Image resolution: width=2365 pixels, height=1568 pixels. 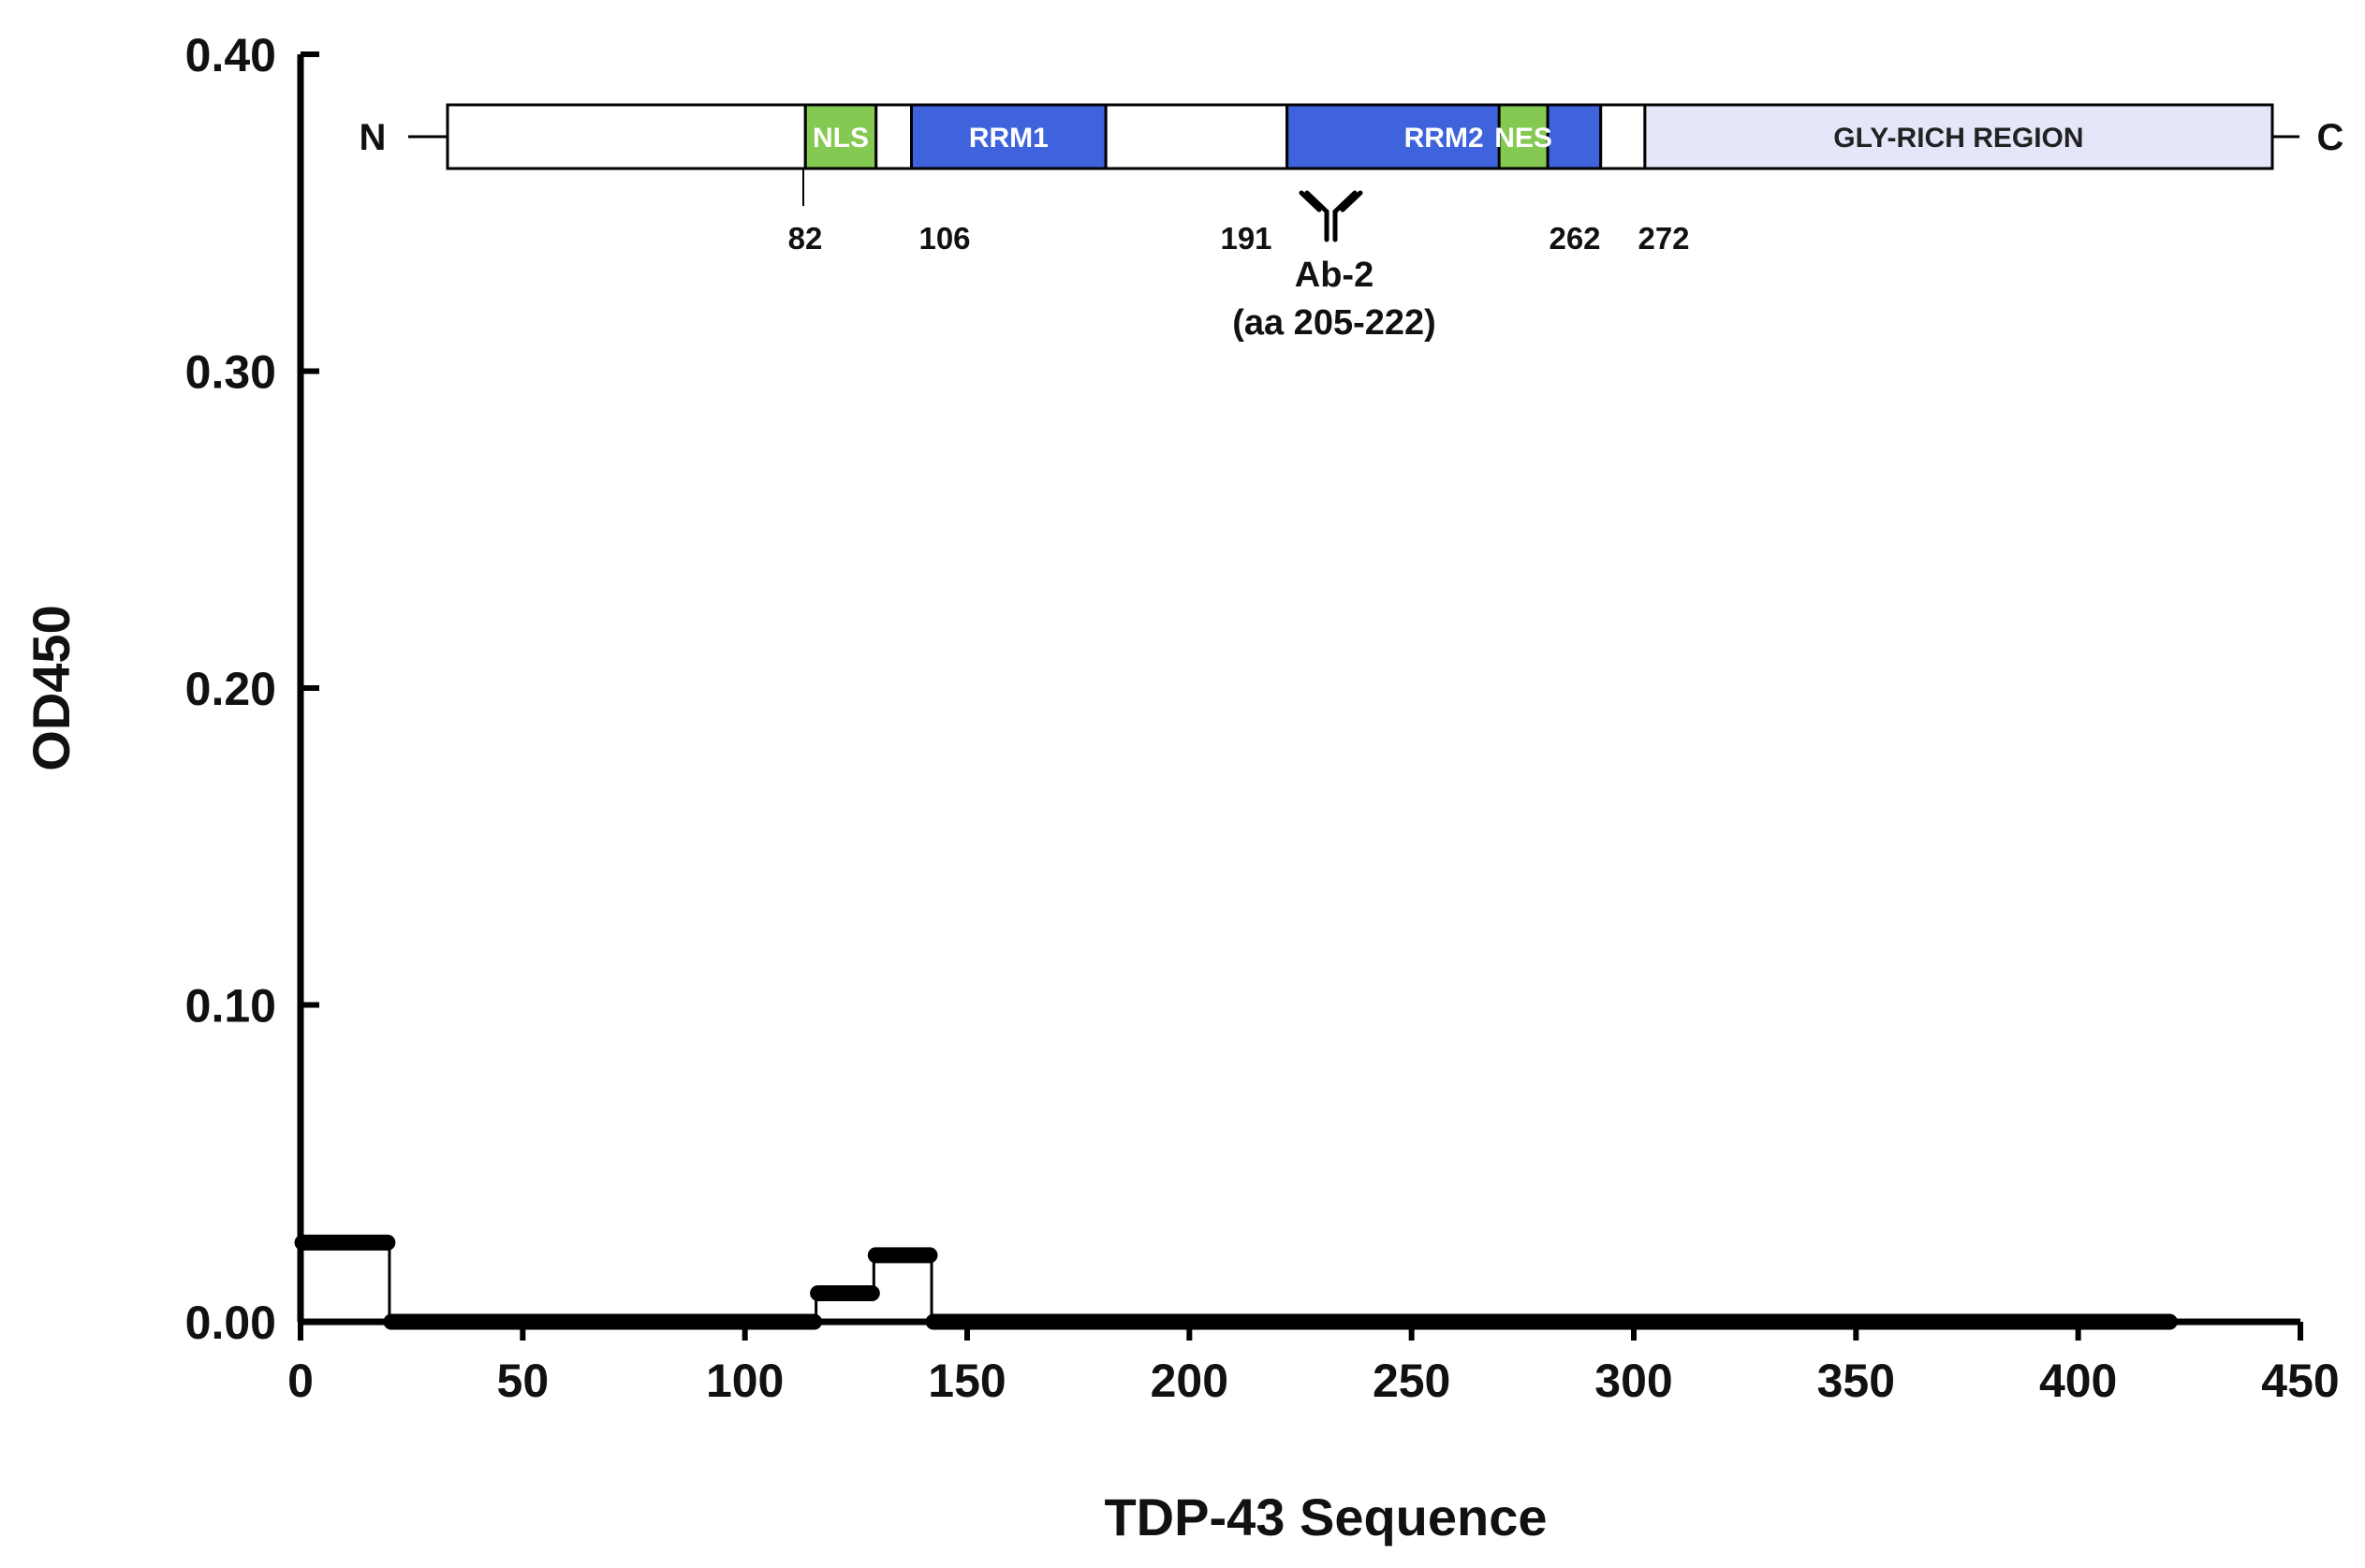 I want to click on x-tick-label: 300, so click(x=1633, y=1381).